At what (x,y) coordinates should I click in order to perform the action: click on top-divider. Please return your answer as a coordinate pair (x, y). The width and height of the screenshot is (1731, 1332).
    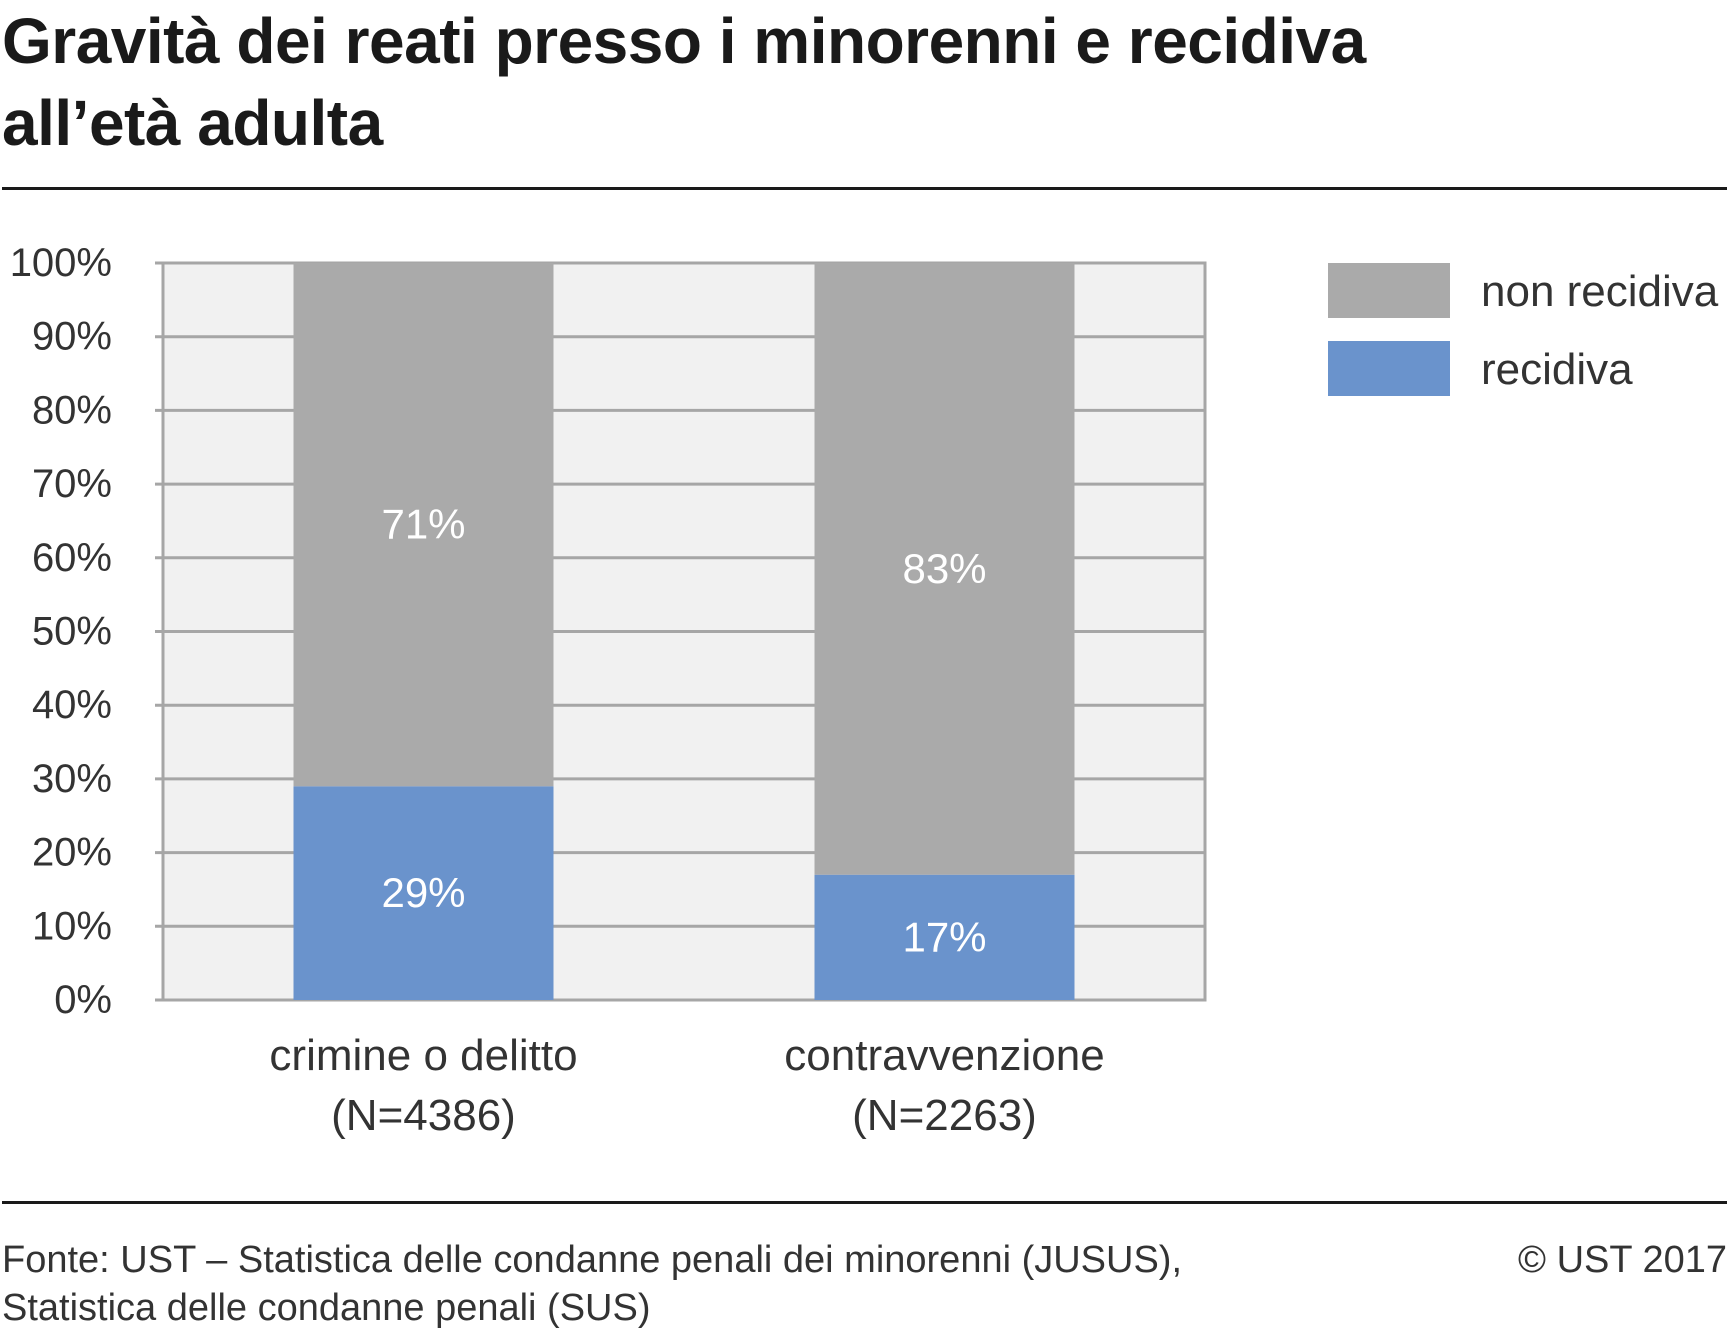
    Looking at the image, I should click on (864, 188).